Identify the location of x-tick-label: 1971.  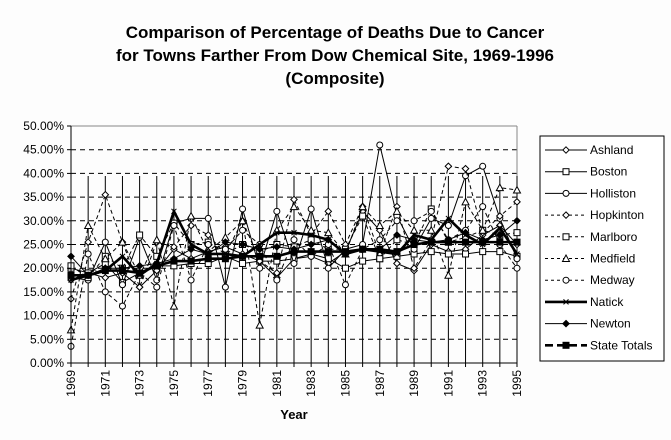
(105, 383).